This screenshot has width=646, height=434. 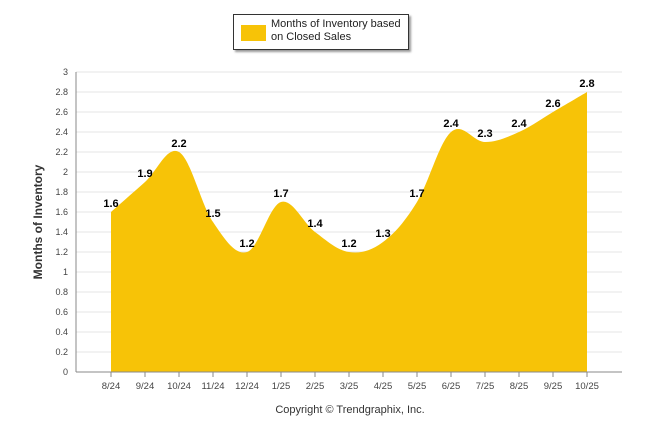 I want to click on y-tick-label: 1.4, so click(x=61, y=232).